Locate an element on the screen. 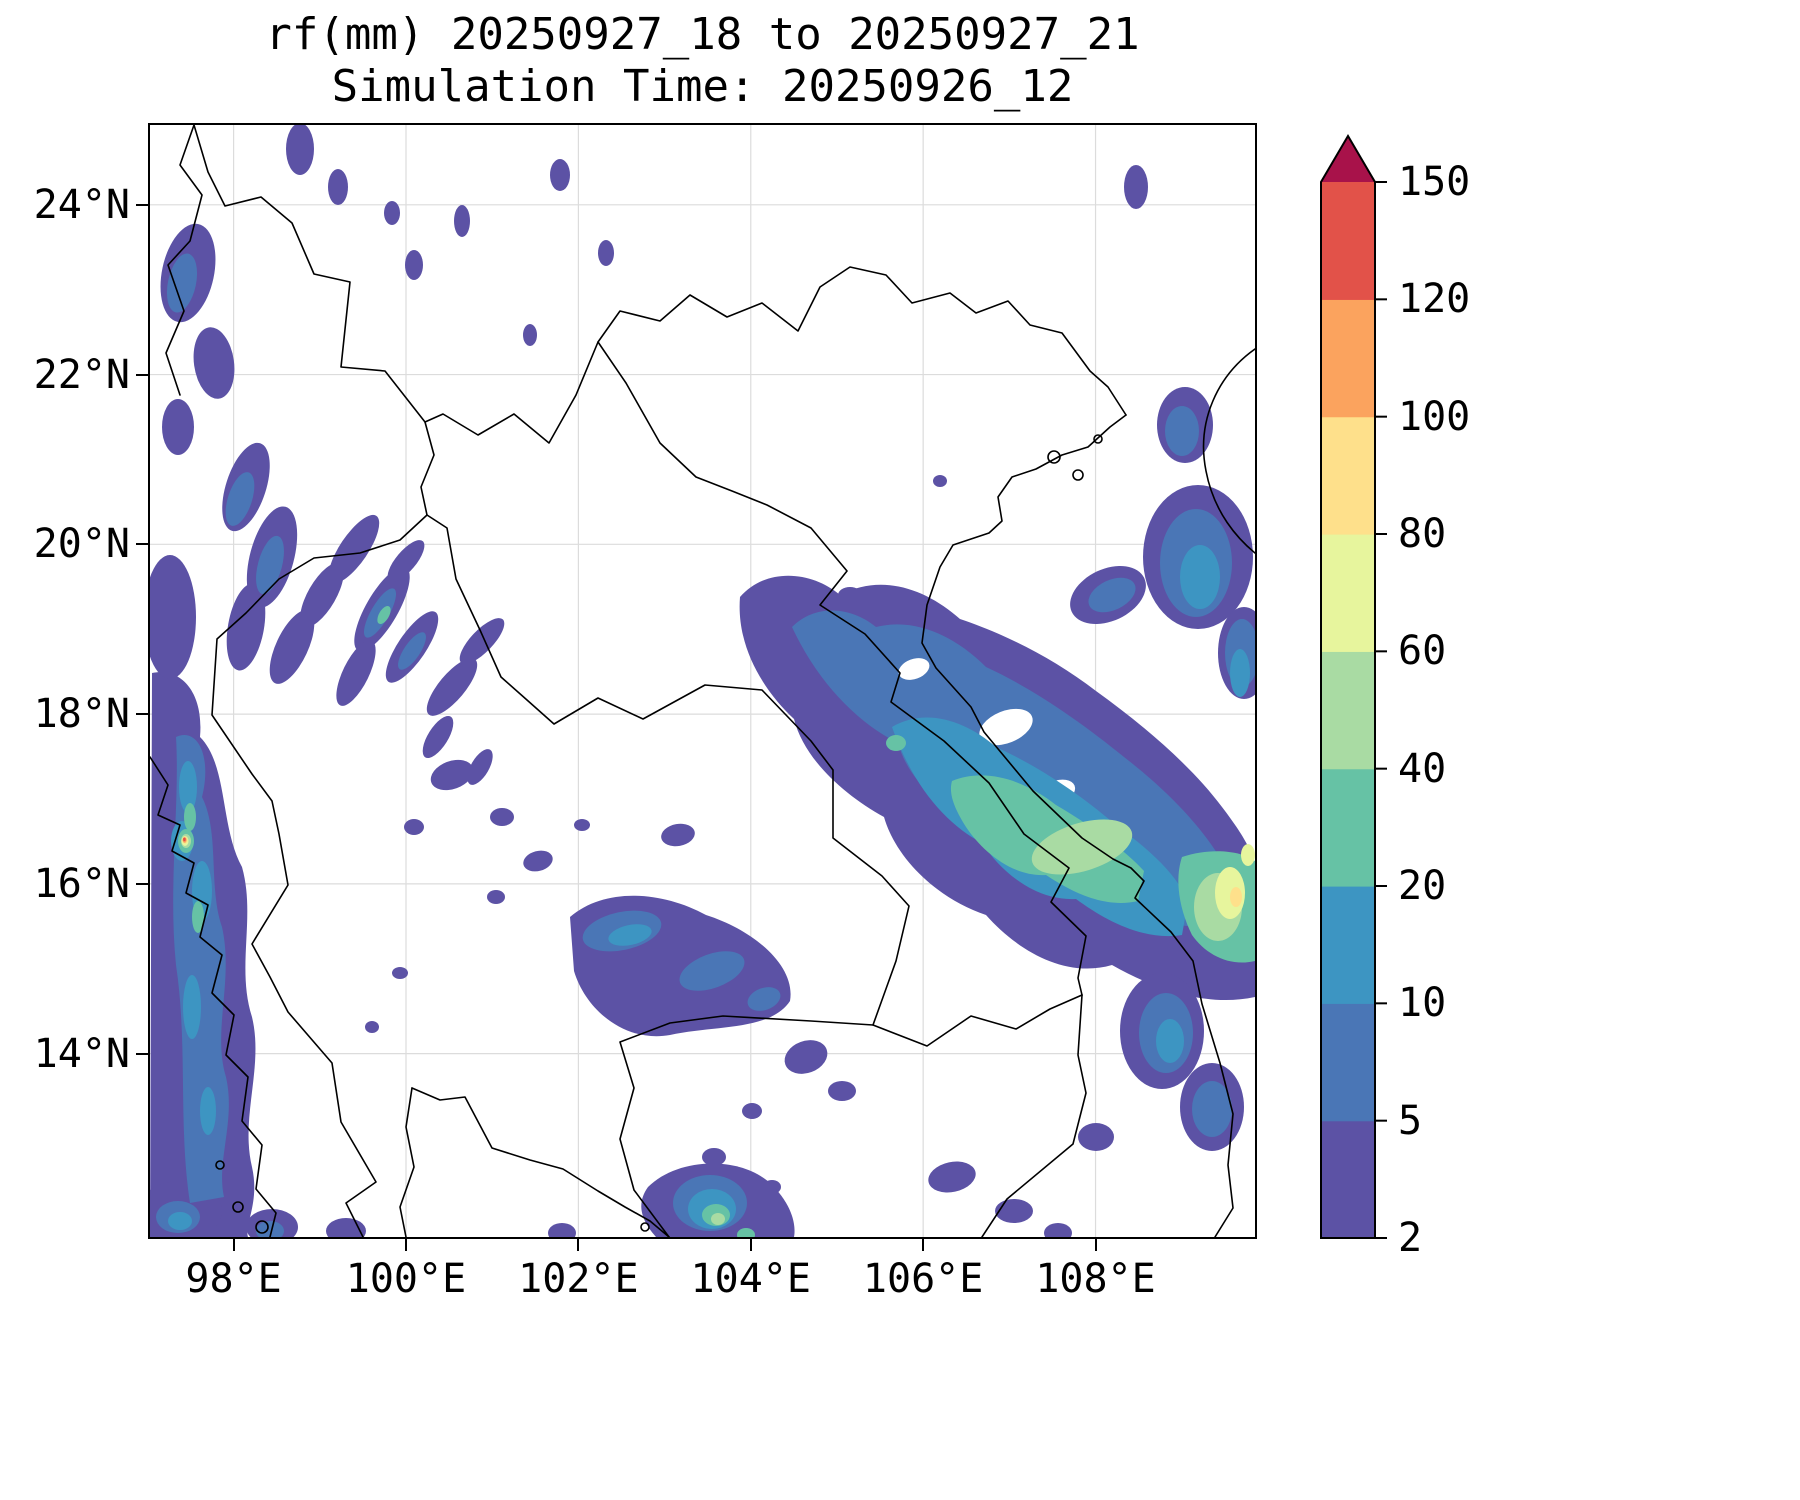 The image size is (1800, 1500). colorbar-tick-label: 5 is located at coordinates (1410, 1120).